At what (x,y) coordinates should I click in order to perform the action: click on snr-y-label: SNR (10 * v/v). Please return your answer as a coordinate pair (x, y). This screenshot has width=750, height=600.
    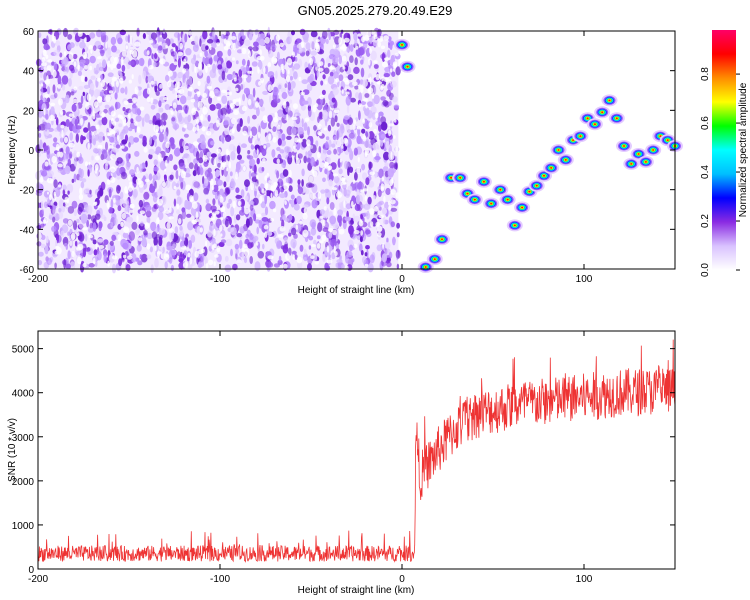
    Looking at the image, I should click on (12, 450).